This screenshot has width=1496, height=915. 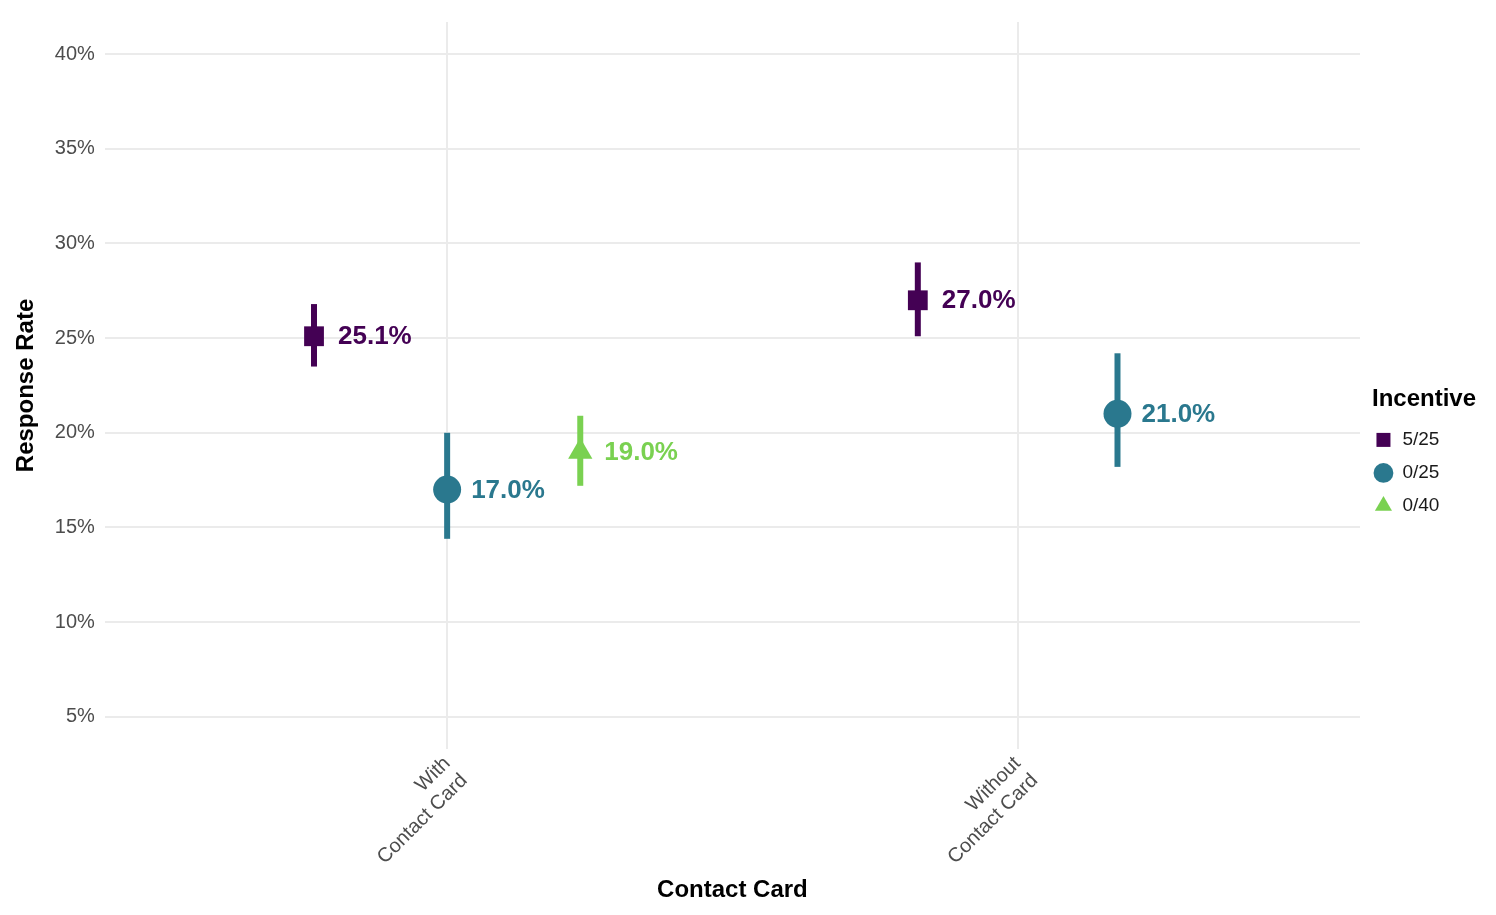 What do you see at coordinates (75, 52) in the screenshot?
I see `y-tick-label: 40%` at bounding box center [75, 52].